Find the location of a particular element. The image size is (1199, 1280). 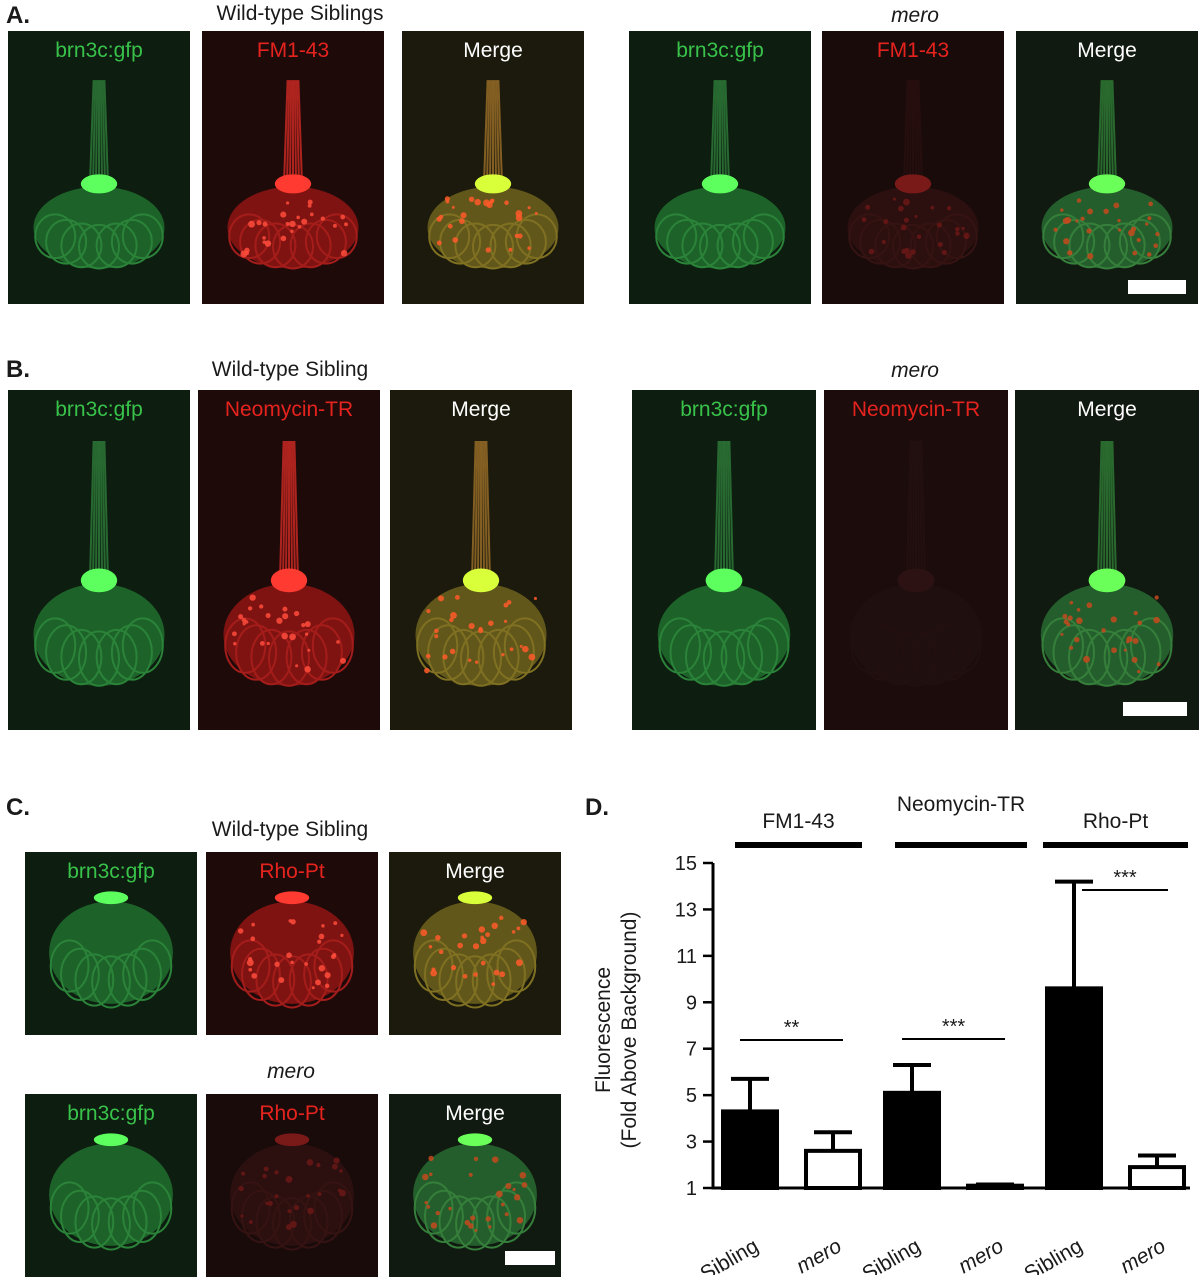

y-tick-label: 5 is located at coordinates (691, 1096).